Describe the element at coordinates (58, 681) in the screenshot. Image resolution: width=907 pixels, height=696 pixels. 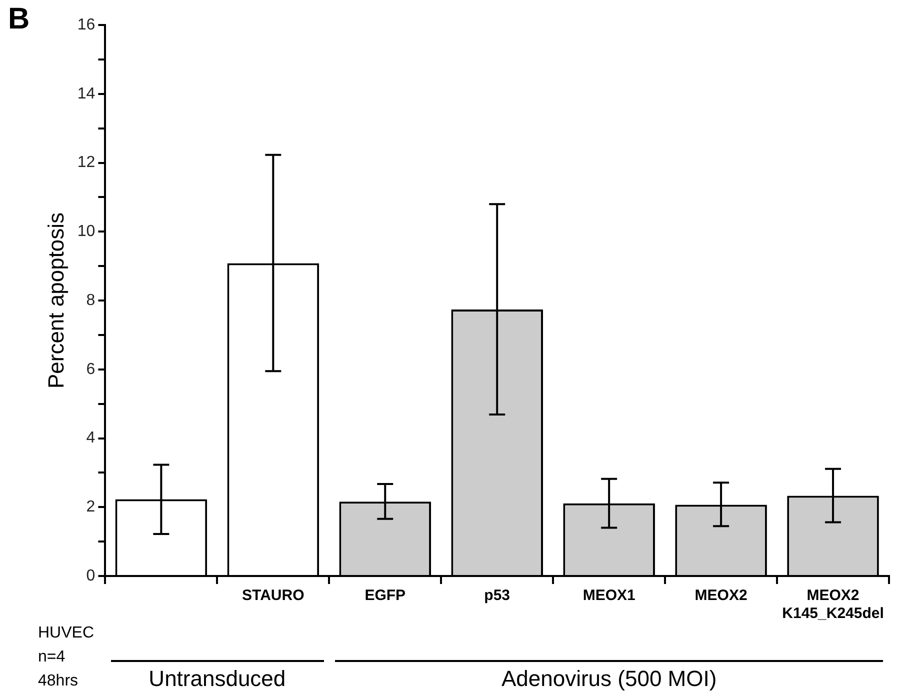
I see `text: 48hrs` at that location.